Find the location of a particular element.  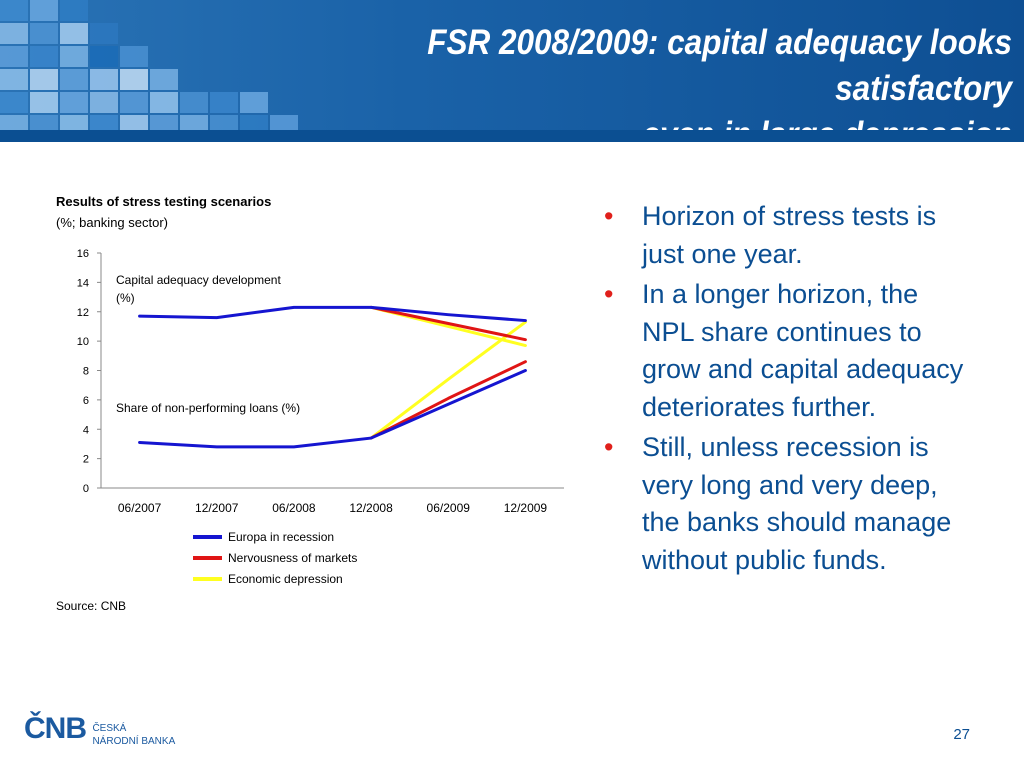

x-tick-label: 06/2007 is located at coordinates (140, 508).